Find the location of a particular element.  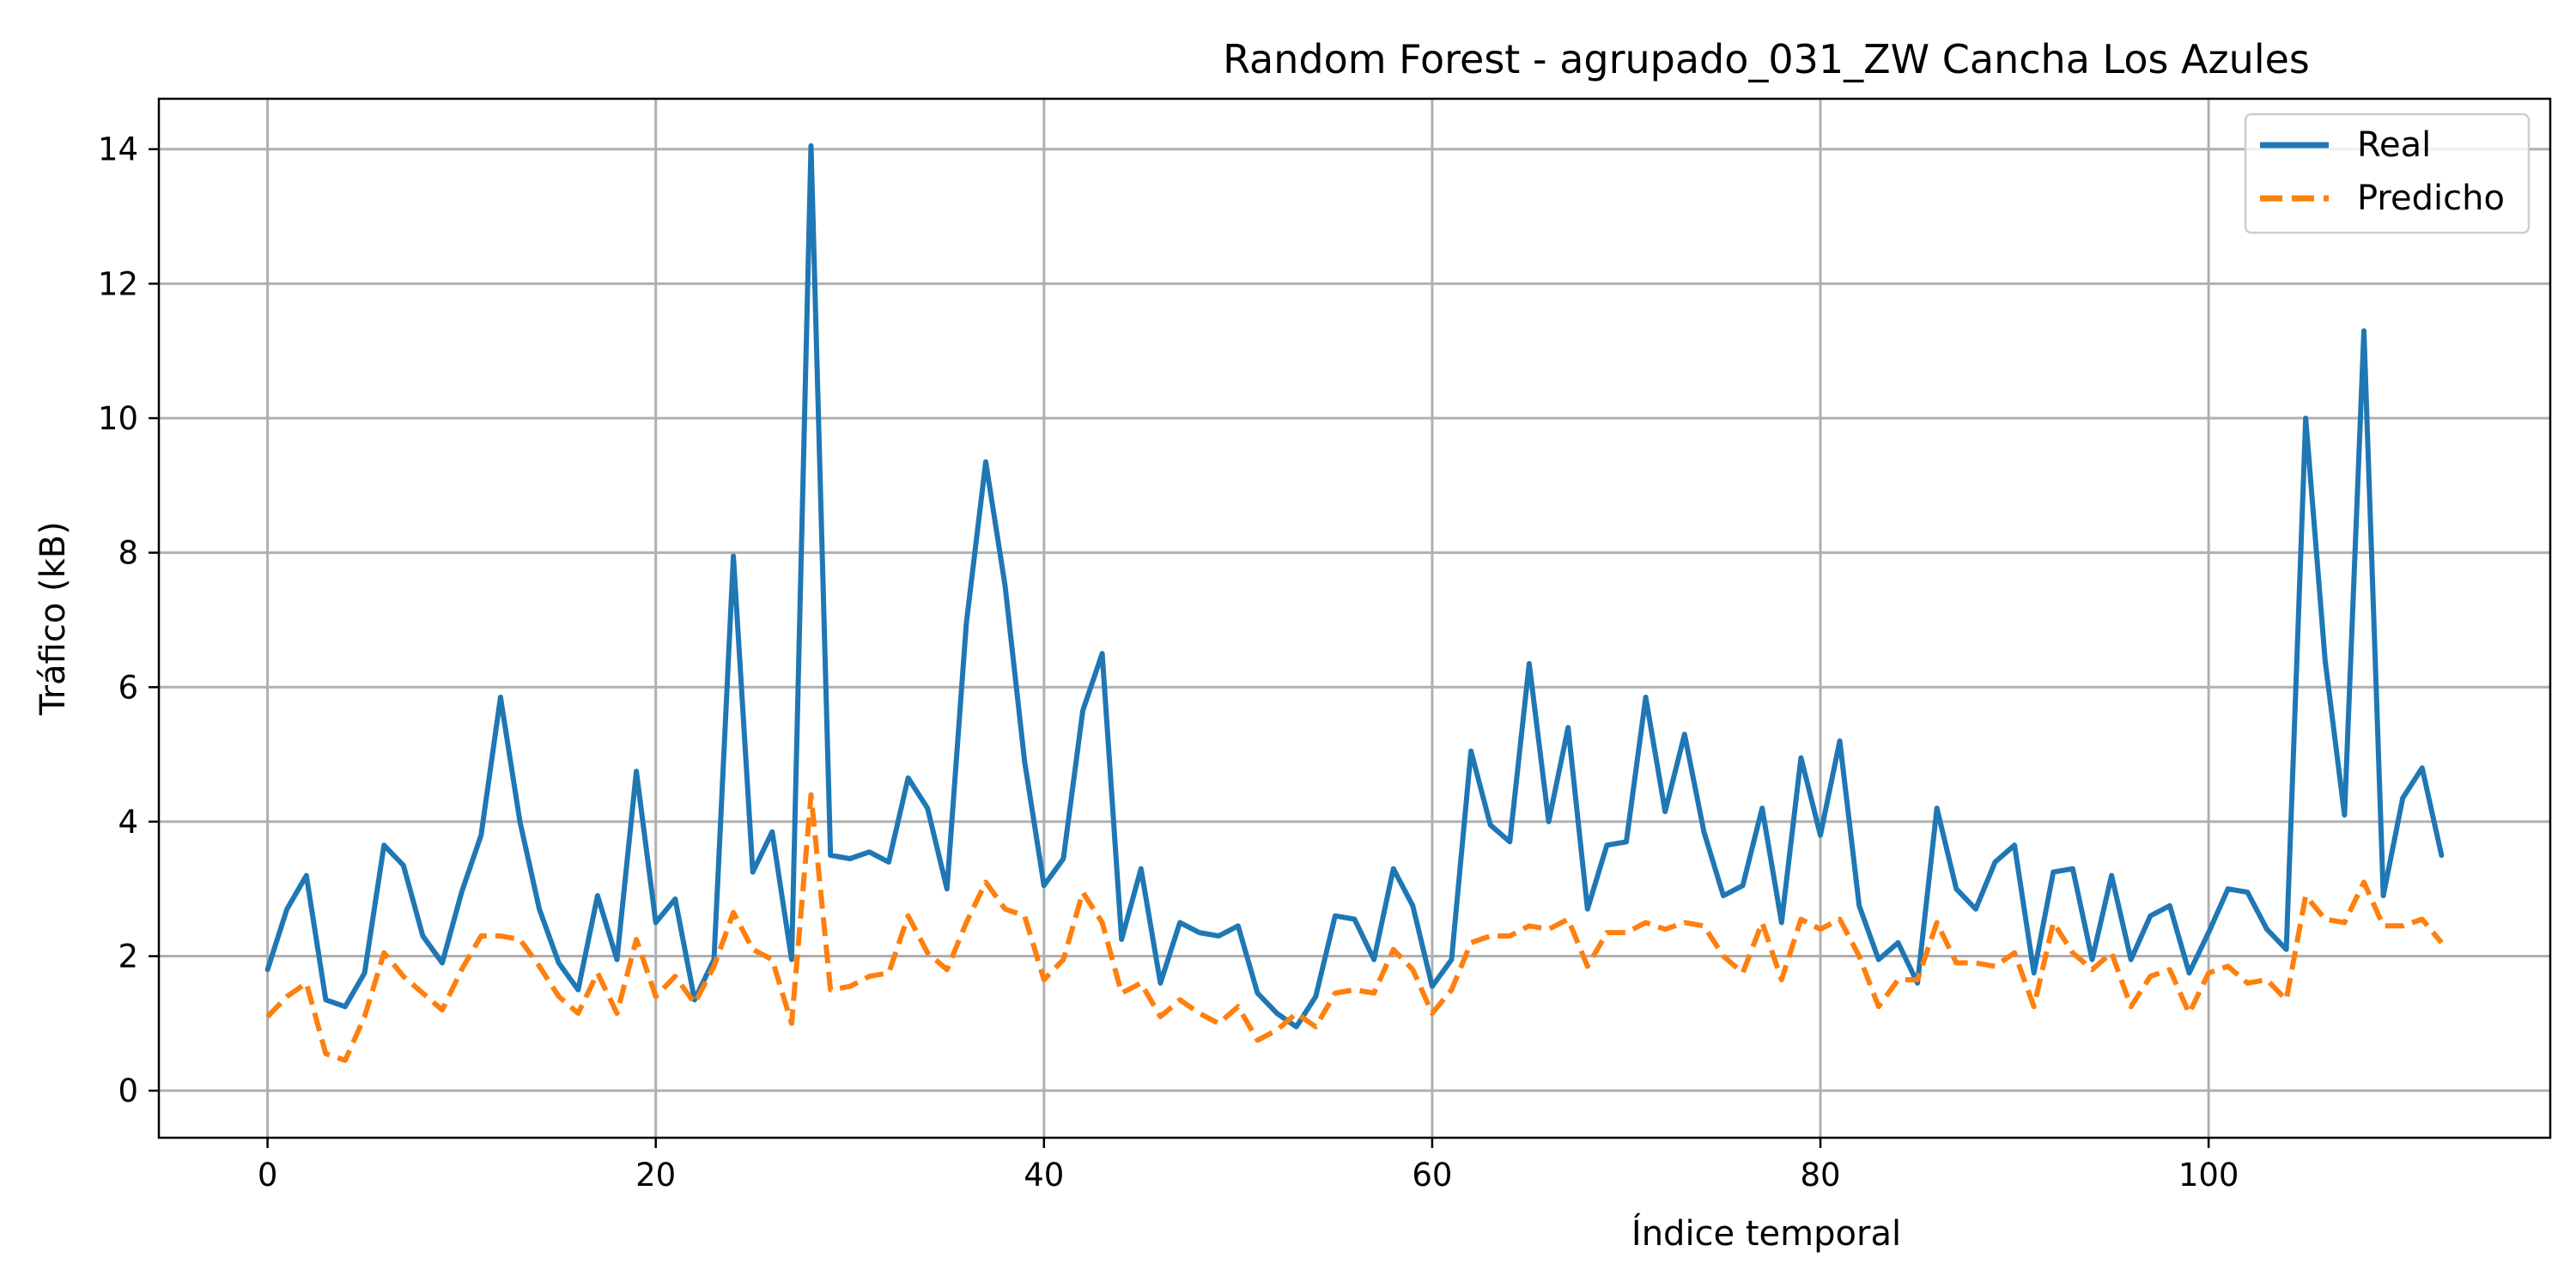

y-tick-label: 6 is located at coordinates (128, 687).